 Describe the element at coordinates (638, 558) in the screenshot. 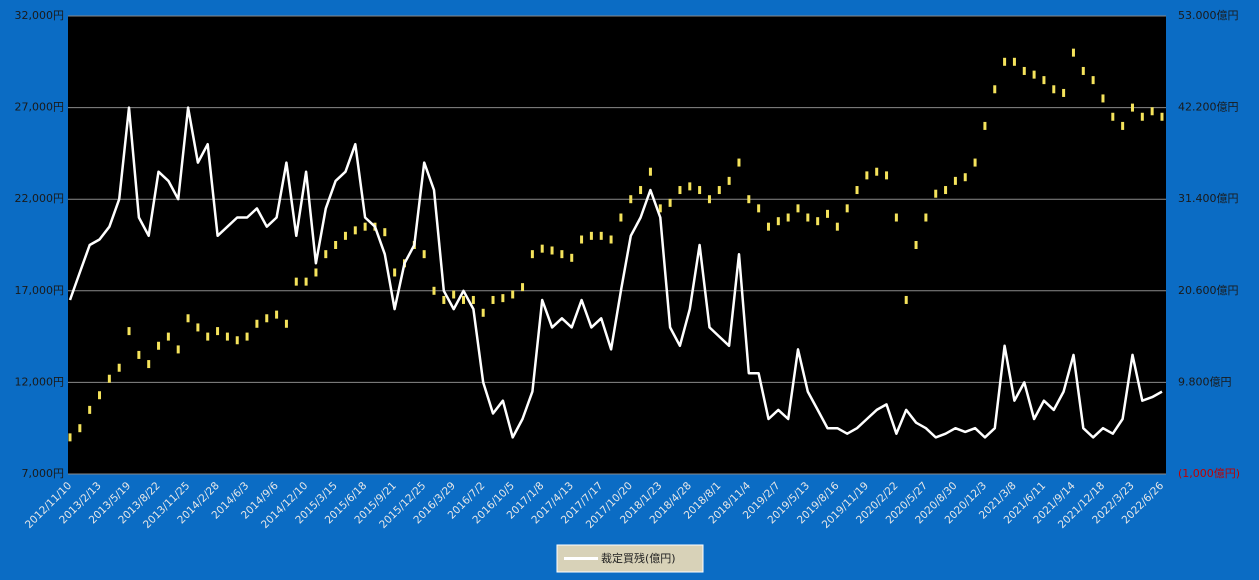

I see `legend-label: 裁定買残(億円)` at that location.